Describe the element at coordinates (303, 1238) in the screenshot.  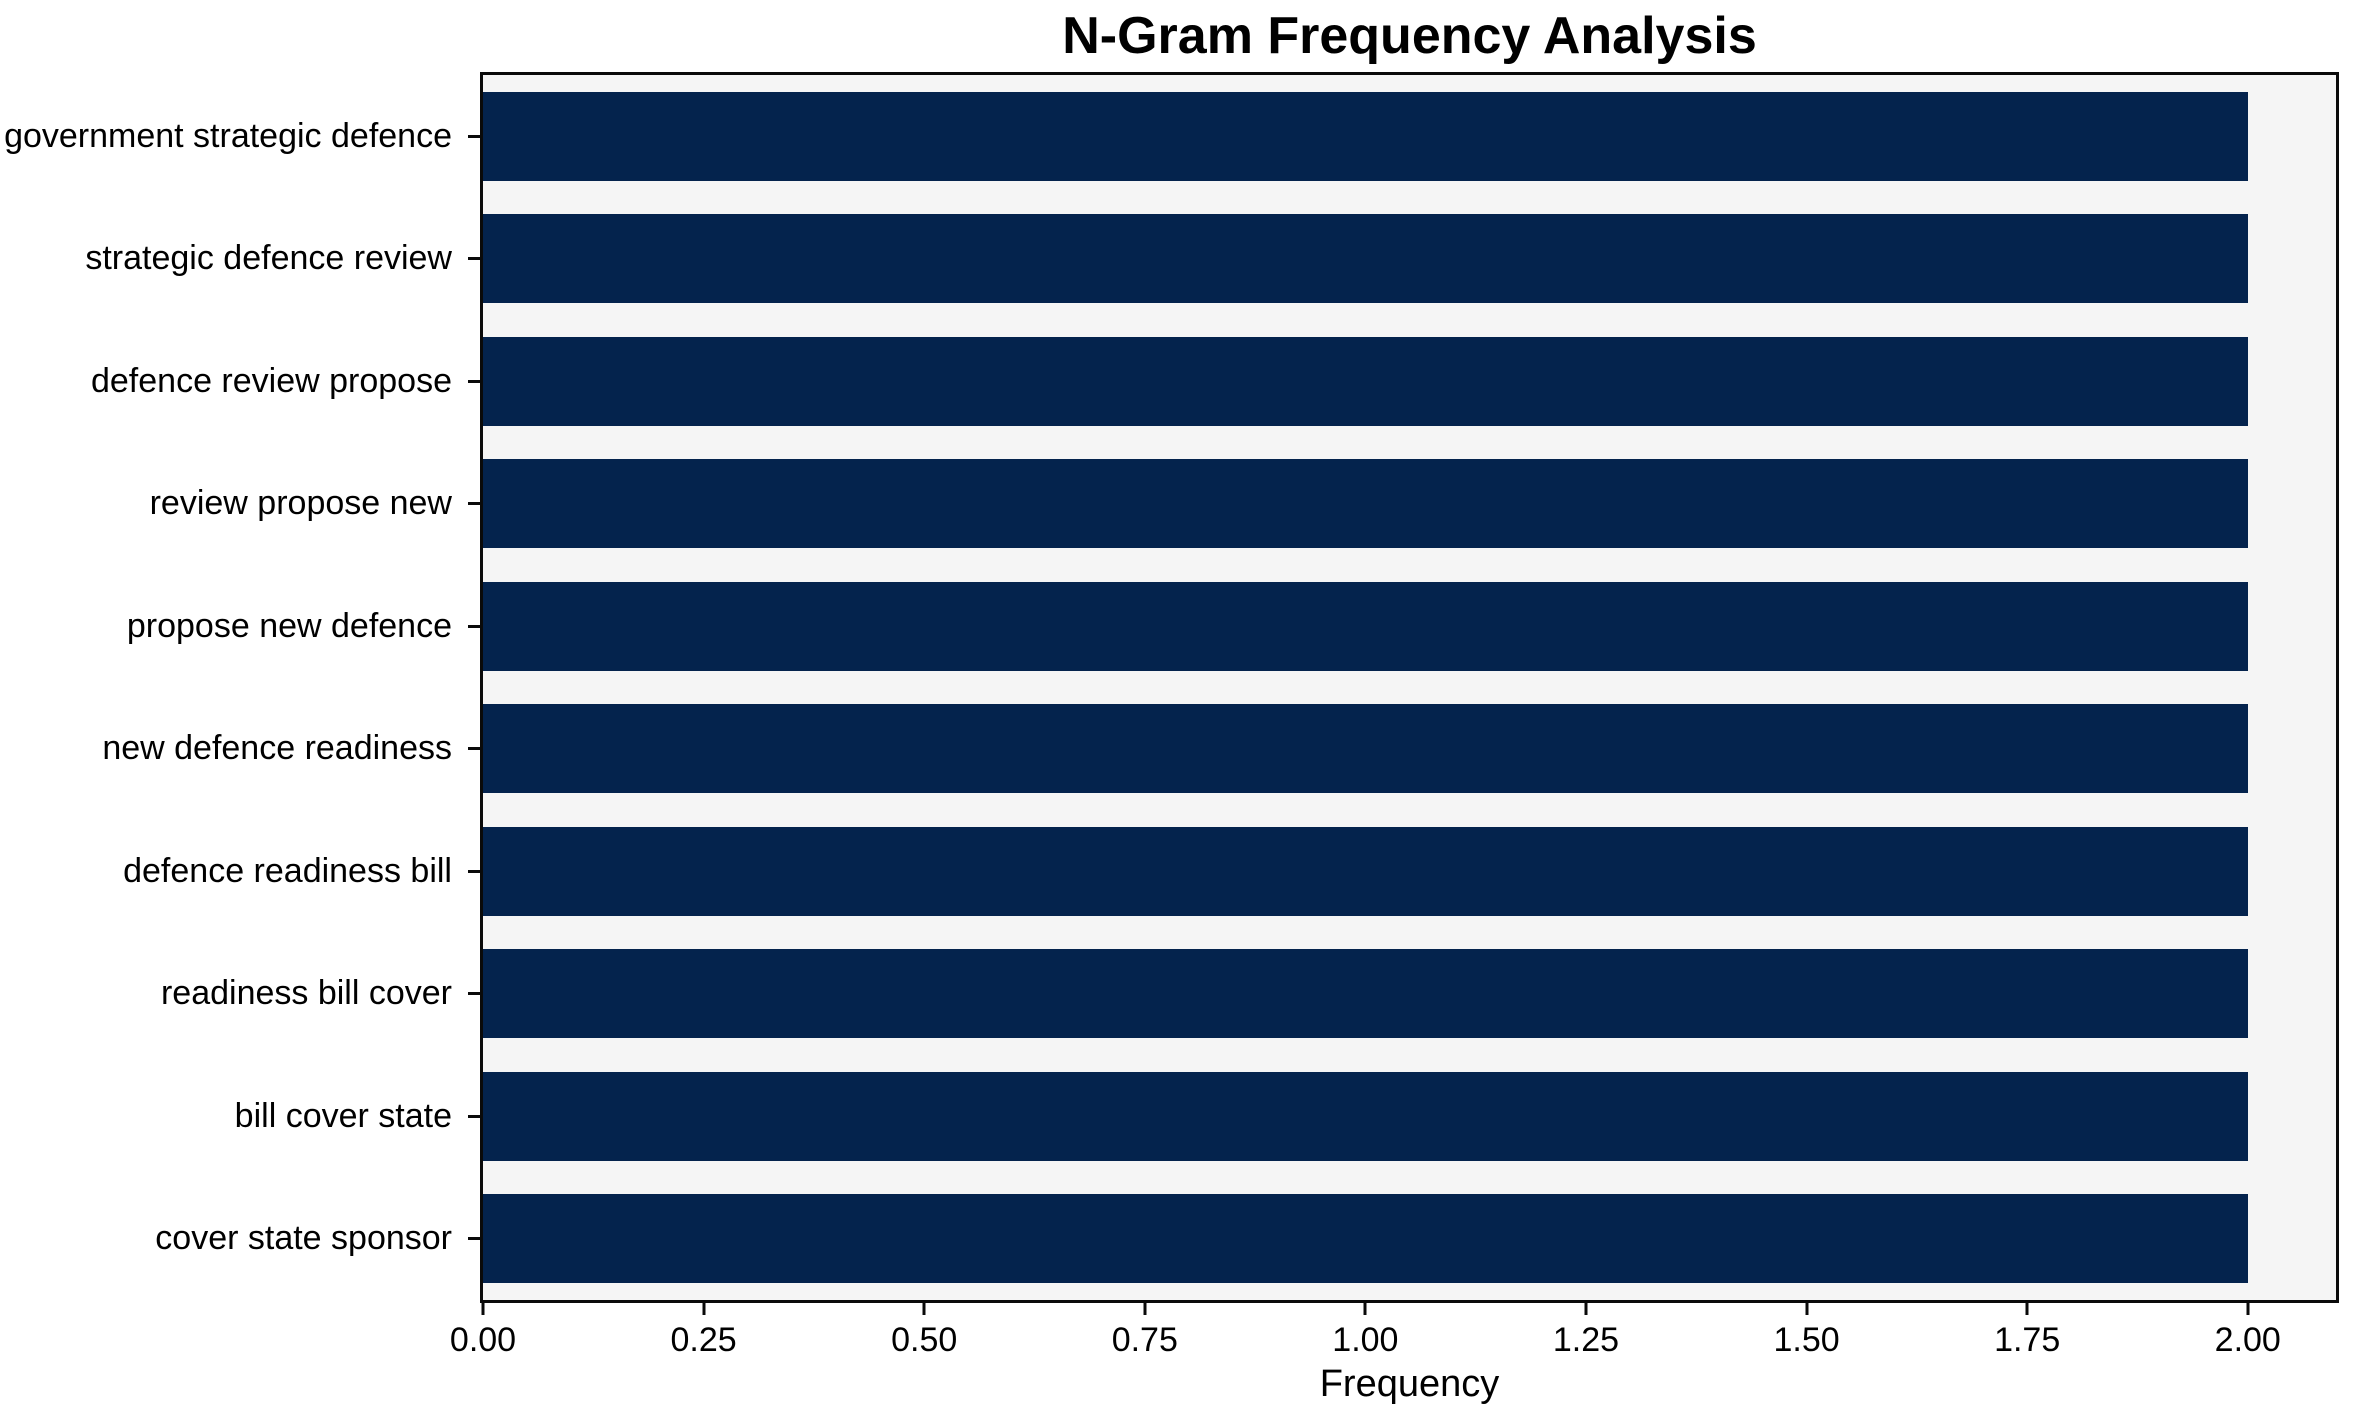
I see `y-tick-label: cover state sponsor` at that location.